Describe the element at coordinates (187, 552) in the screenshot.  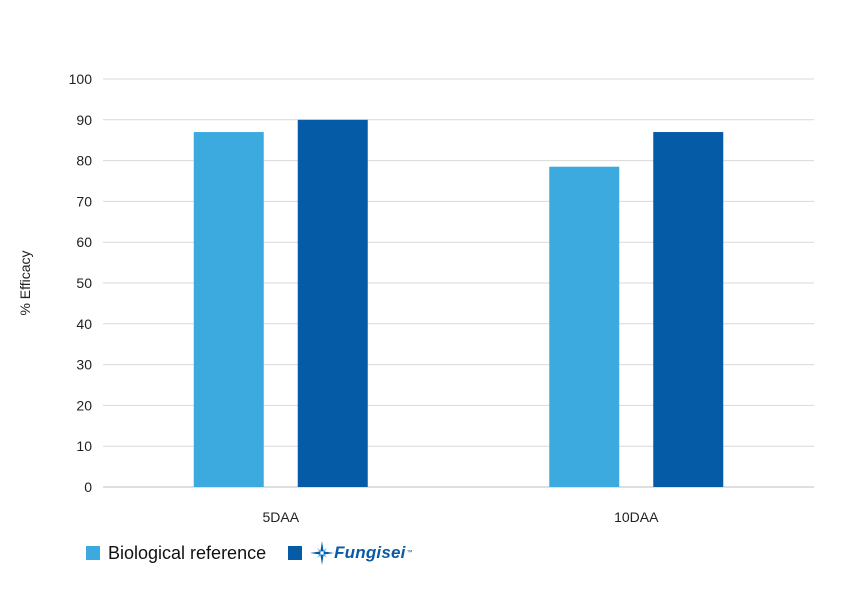
I see `legend-label-biological-reference: Biological reference` at that location.